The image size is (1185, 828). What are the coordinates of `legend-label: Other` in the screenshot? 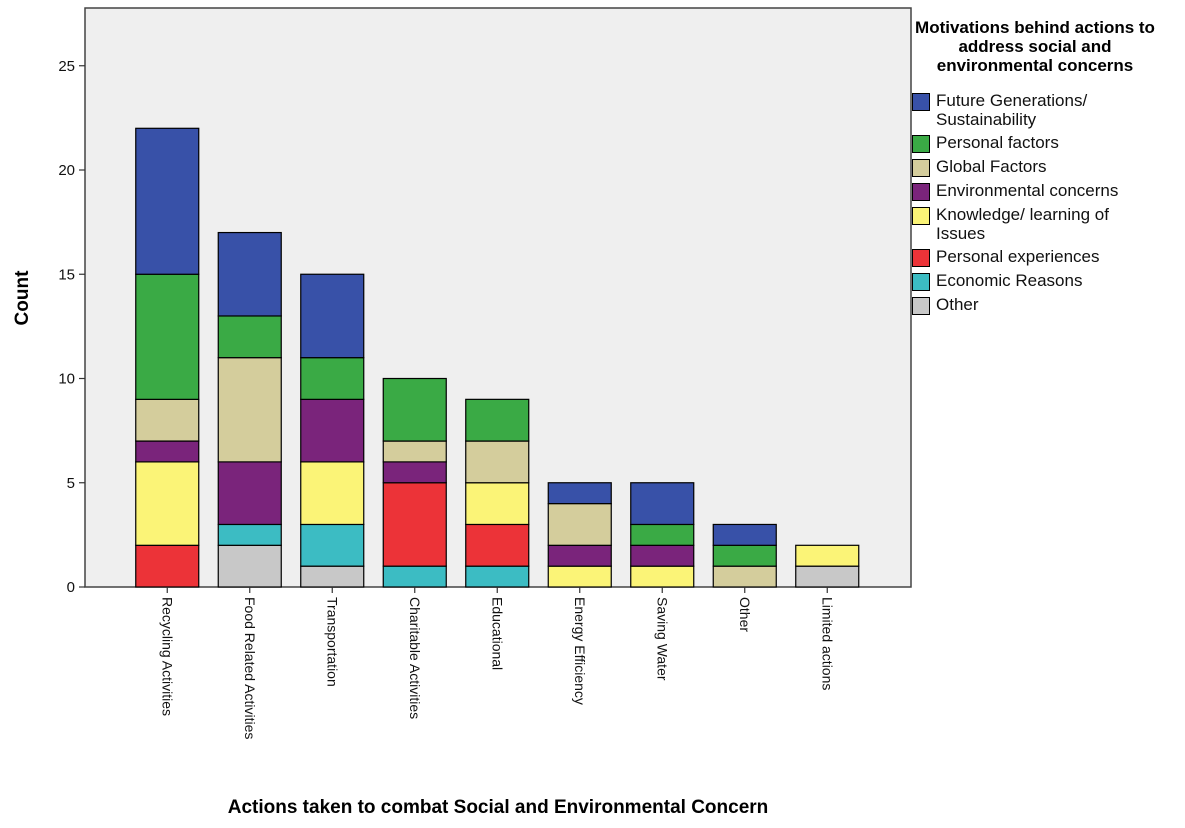 It's located at (957, 304).